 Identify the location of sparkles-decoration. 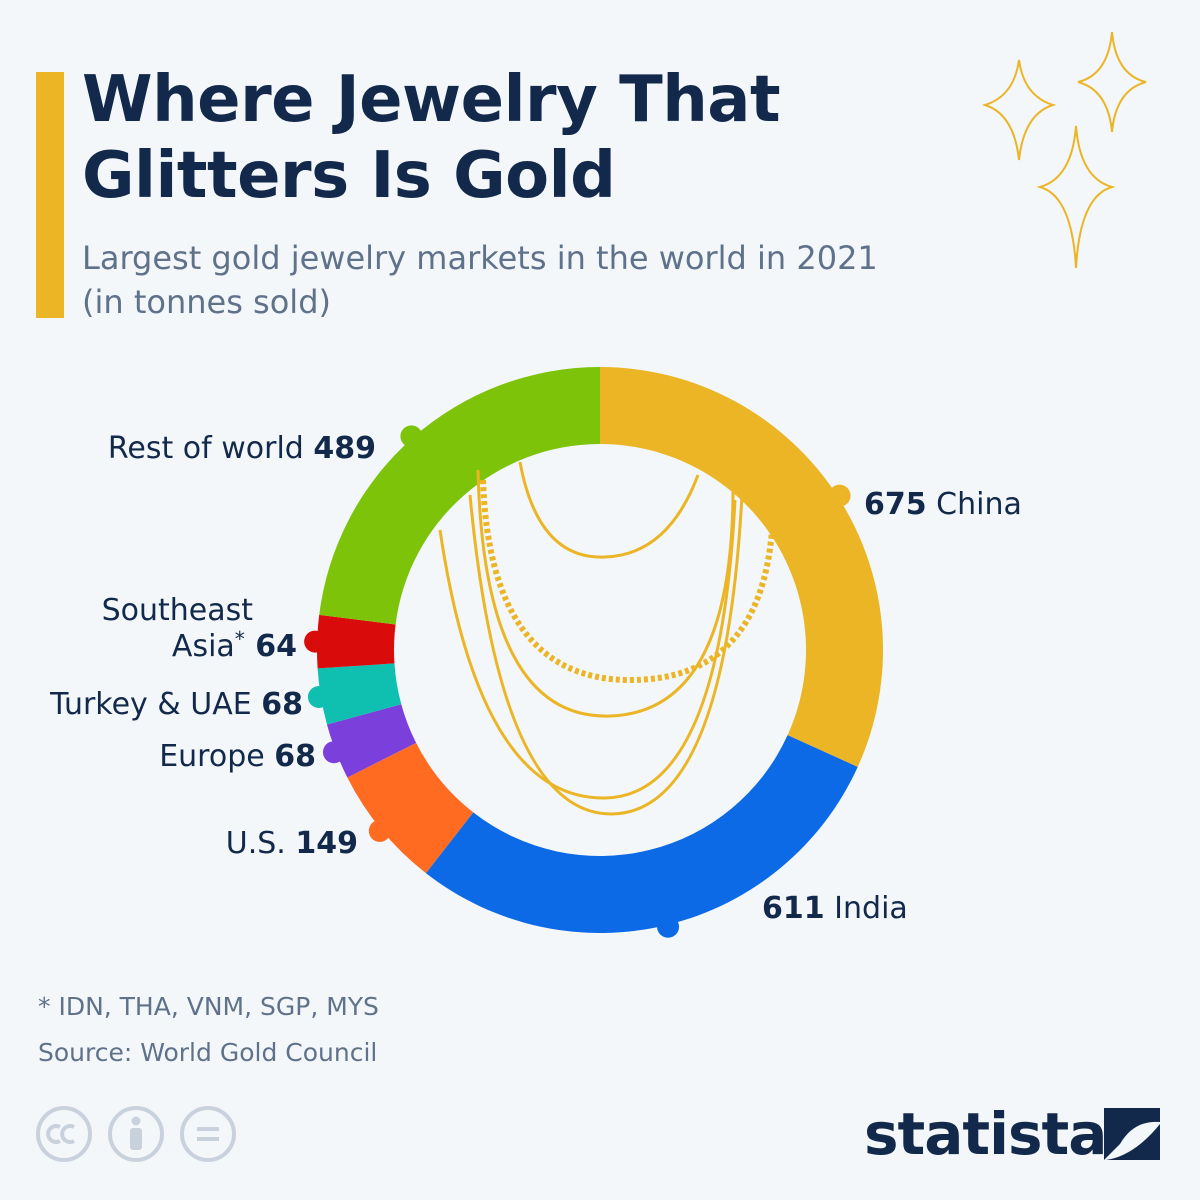
(1064, 150).